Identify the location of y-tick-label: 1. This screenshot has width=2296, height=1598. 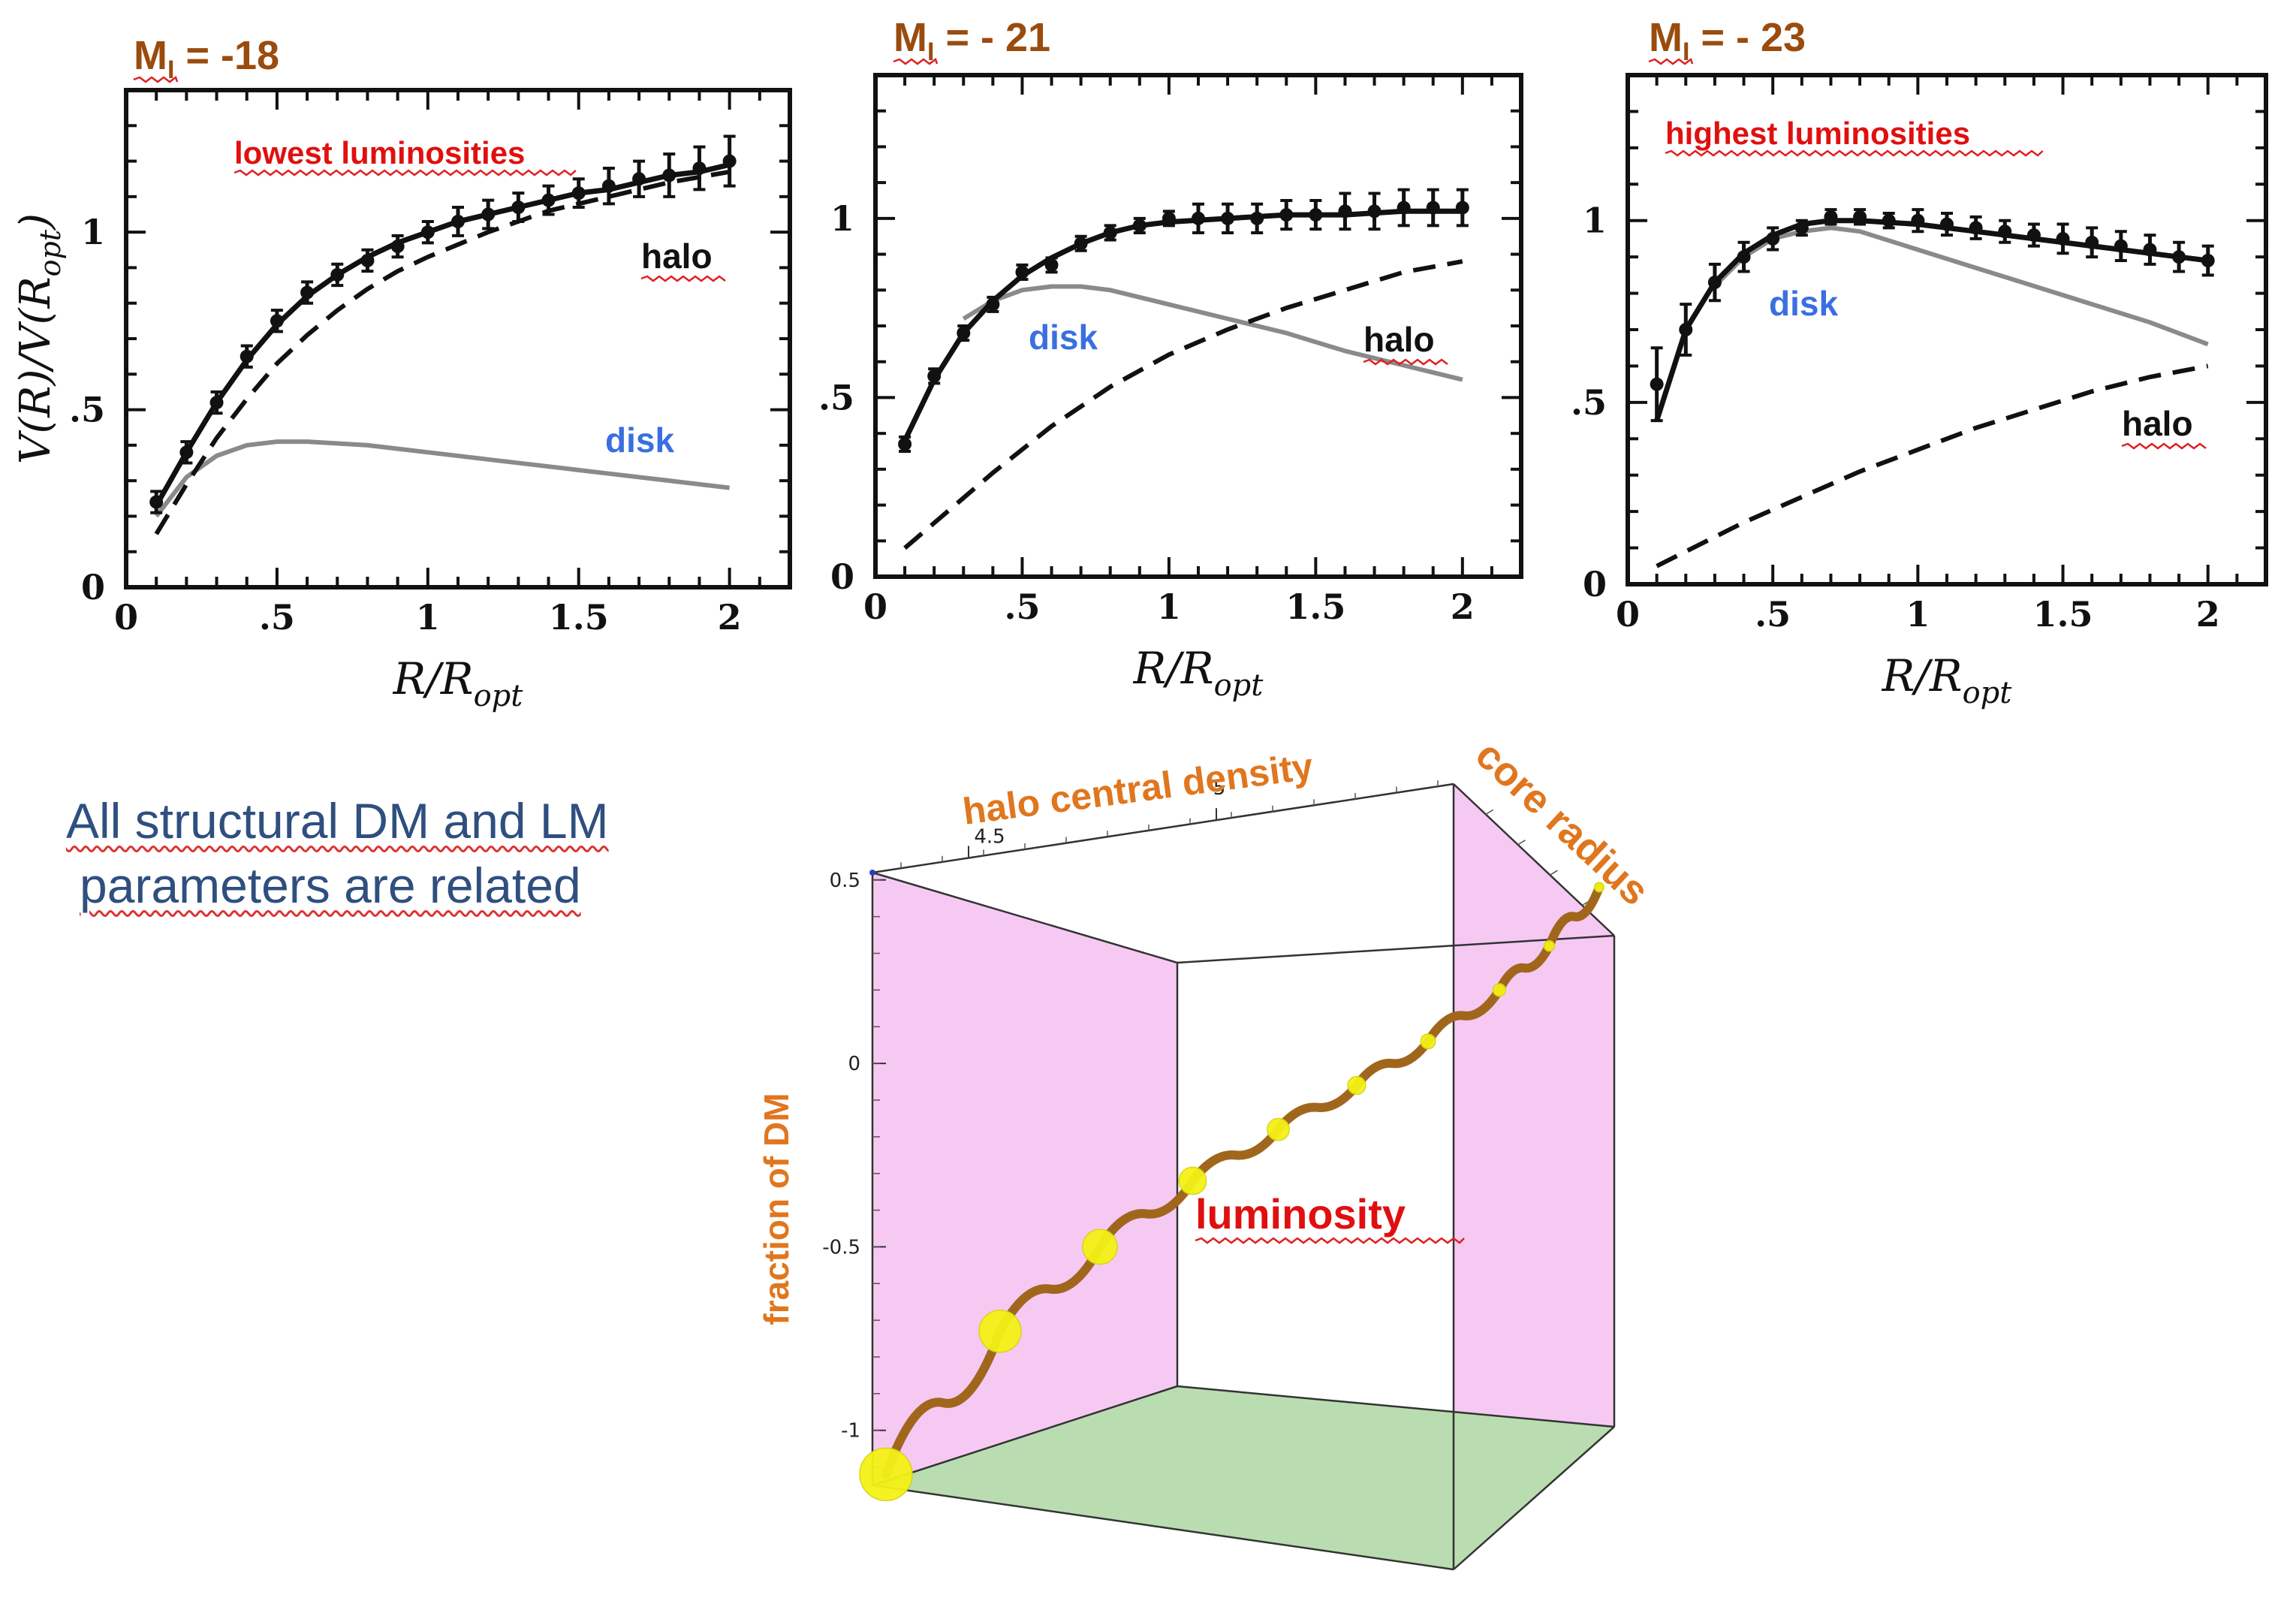
(1595, 221).